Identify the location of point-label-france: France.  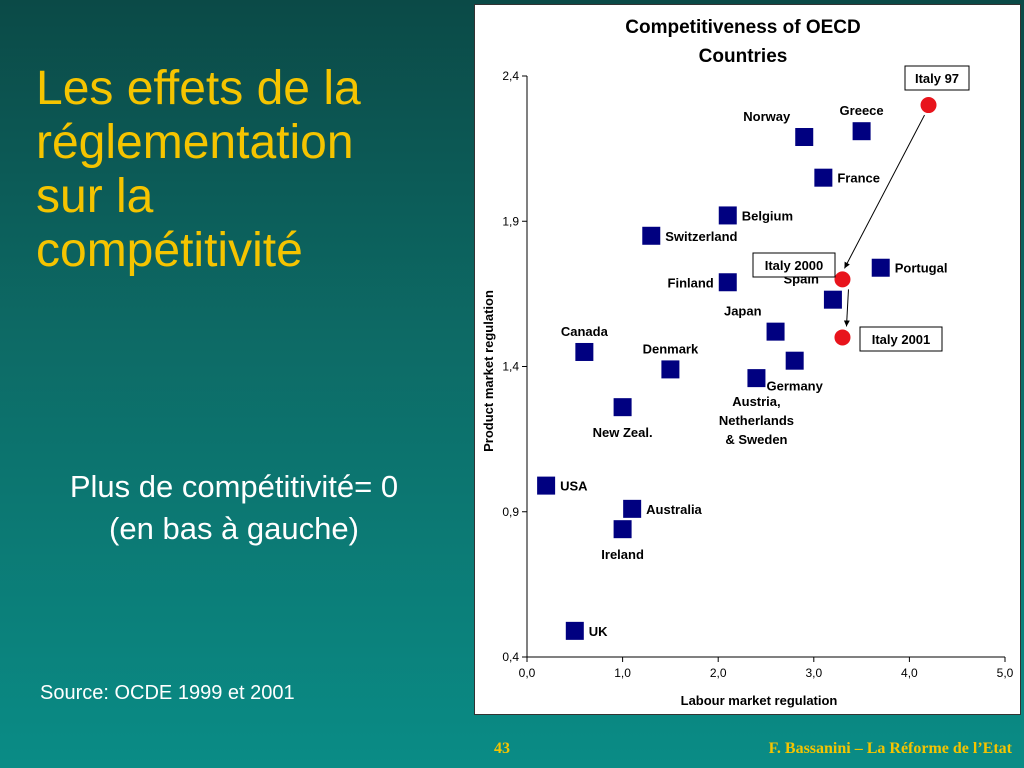
(858, 178).